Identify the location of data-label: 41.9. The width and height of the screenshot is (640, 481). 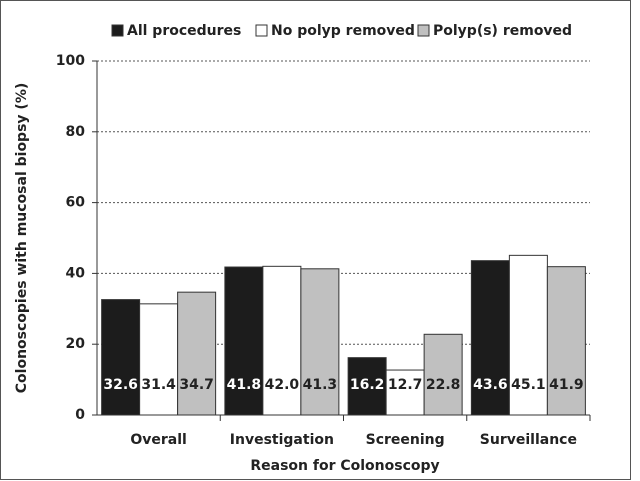
(566, 385).